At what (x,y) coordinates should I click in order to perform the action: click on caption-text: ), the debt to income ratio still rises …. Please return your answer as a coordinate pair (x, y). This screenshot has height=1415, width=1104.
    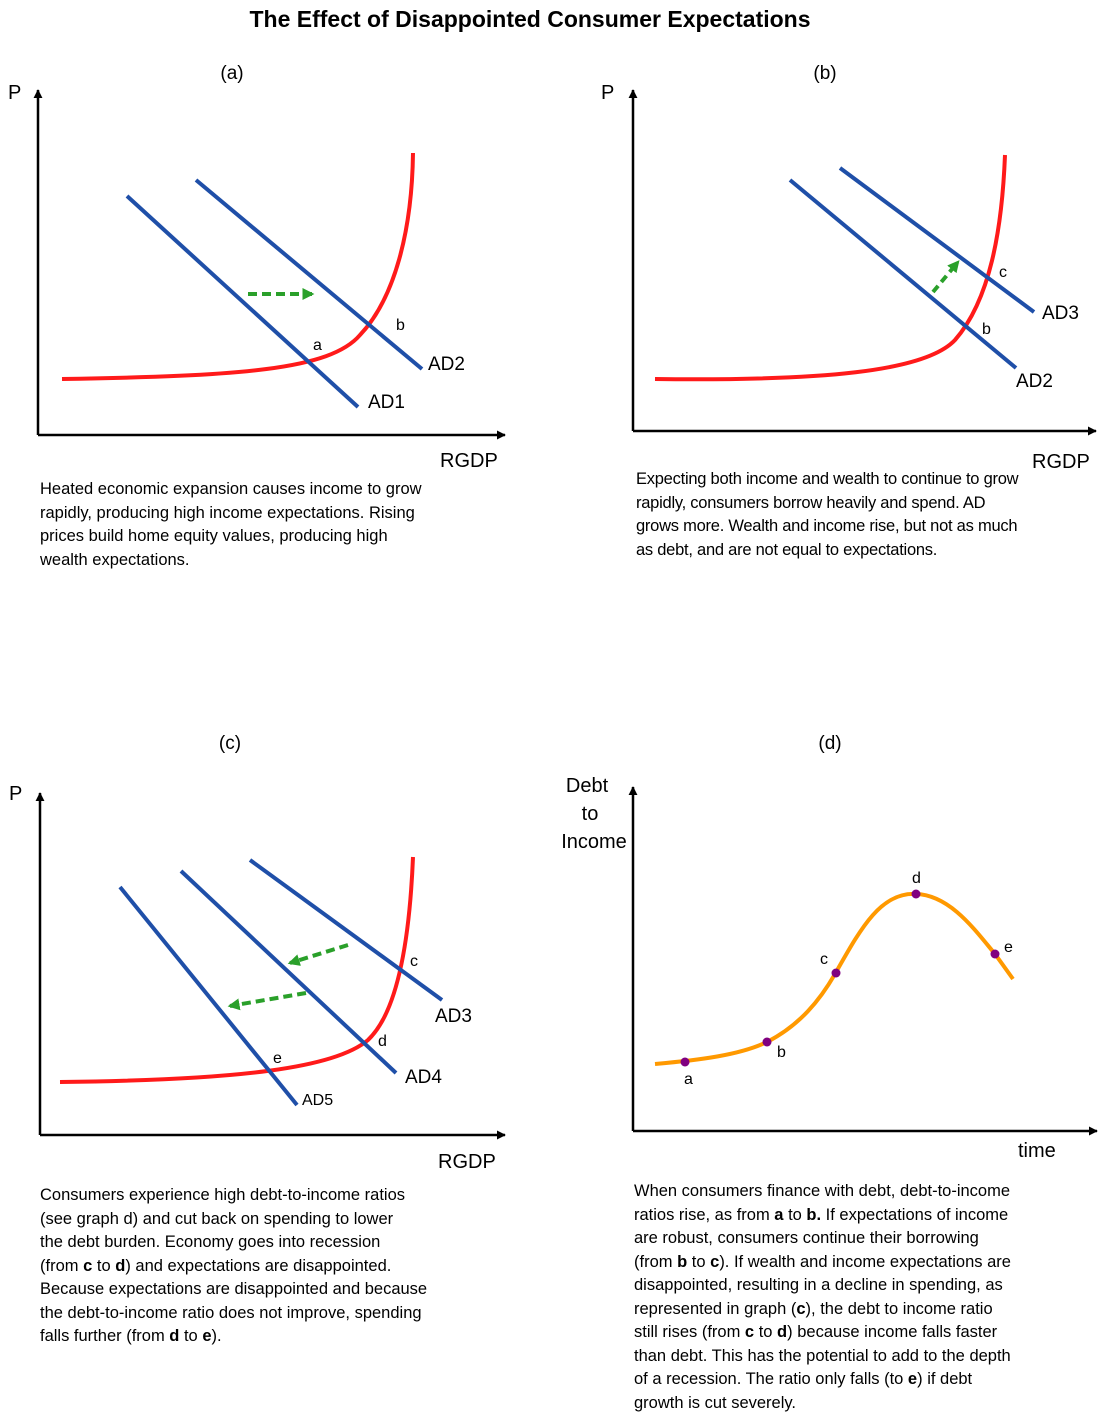
    Looking at the image, I should click on (813, 1320).